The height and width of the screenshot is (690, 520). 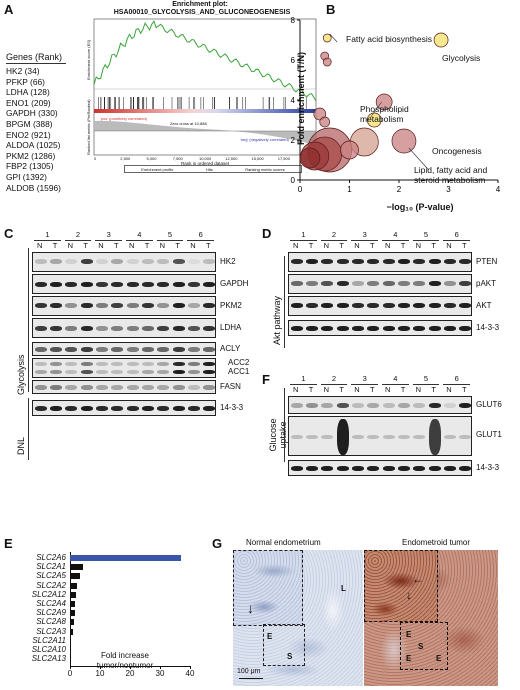 What do you see at coordinates (436, 542) in the screenshot?
I see `tumor-title: Endometroid tumor` at bounding box center [436, 542].